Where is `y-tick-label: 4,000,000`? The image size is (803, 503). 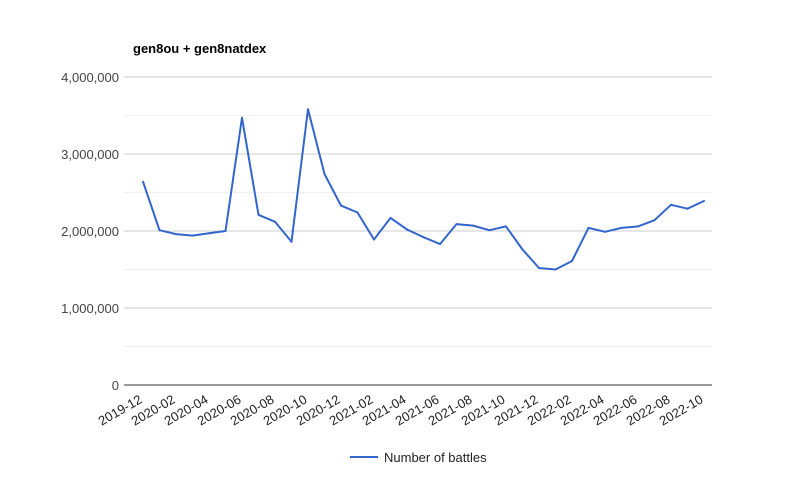 y-tick-label: 4,000,000 is located at coordinates (90, 77).